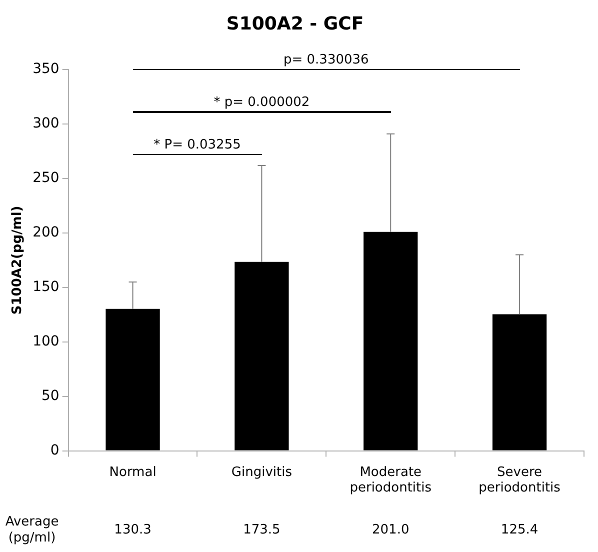 The height and width of the screenshot is (552, 598). I want to click on chart-title: S100A2 - GCF, so click(295, 23).